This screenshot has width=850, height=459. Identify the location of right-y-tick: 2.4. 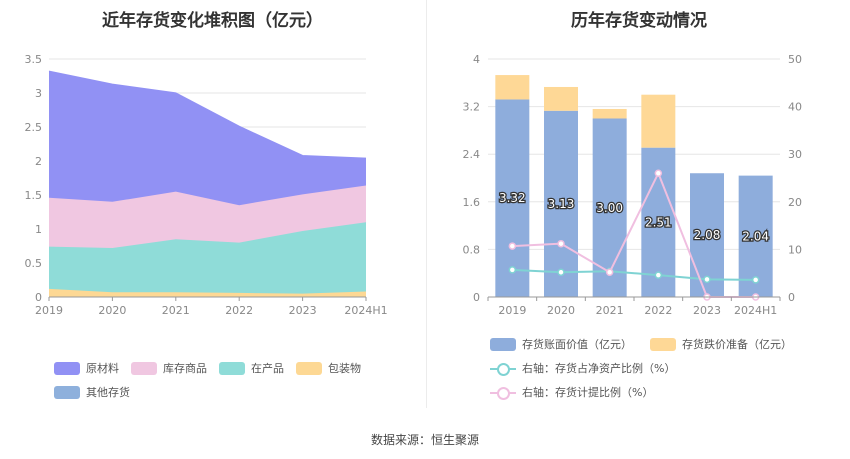
(472, 154).